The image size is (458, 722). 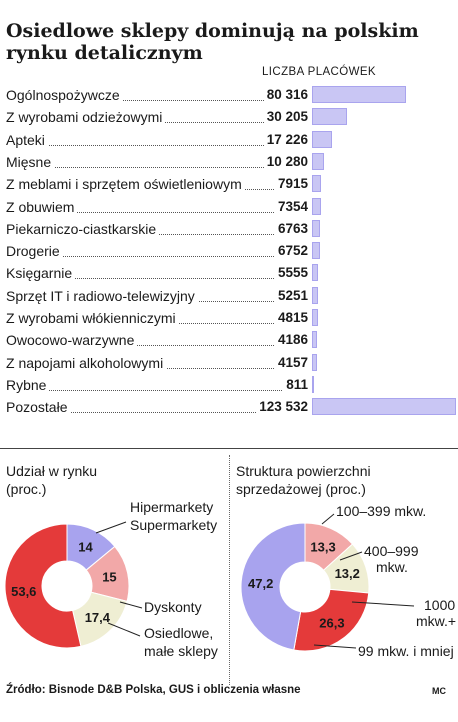 What do you see at coordinates (406, 651) in the screenshot?
I see `donut-category-label: 99 mkw. i mniej` at bounding box center [406, 651].